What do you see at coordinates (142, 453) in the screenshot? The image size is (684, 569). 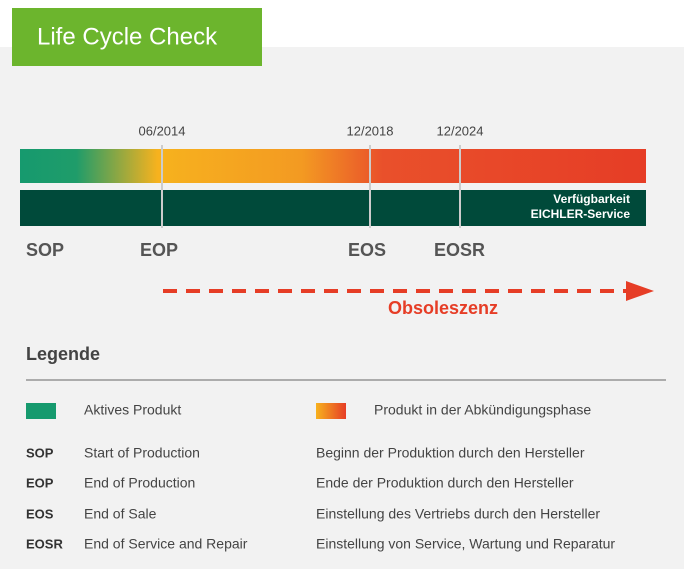 I see `row-term: Start of Production` at bounding box center [142, 453].